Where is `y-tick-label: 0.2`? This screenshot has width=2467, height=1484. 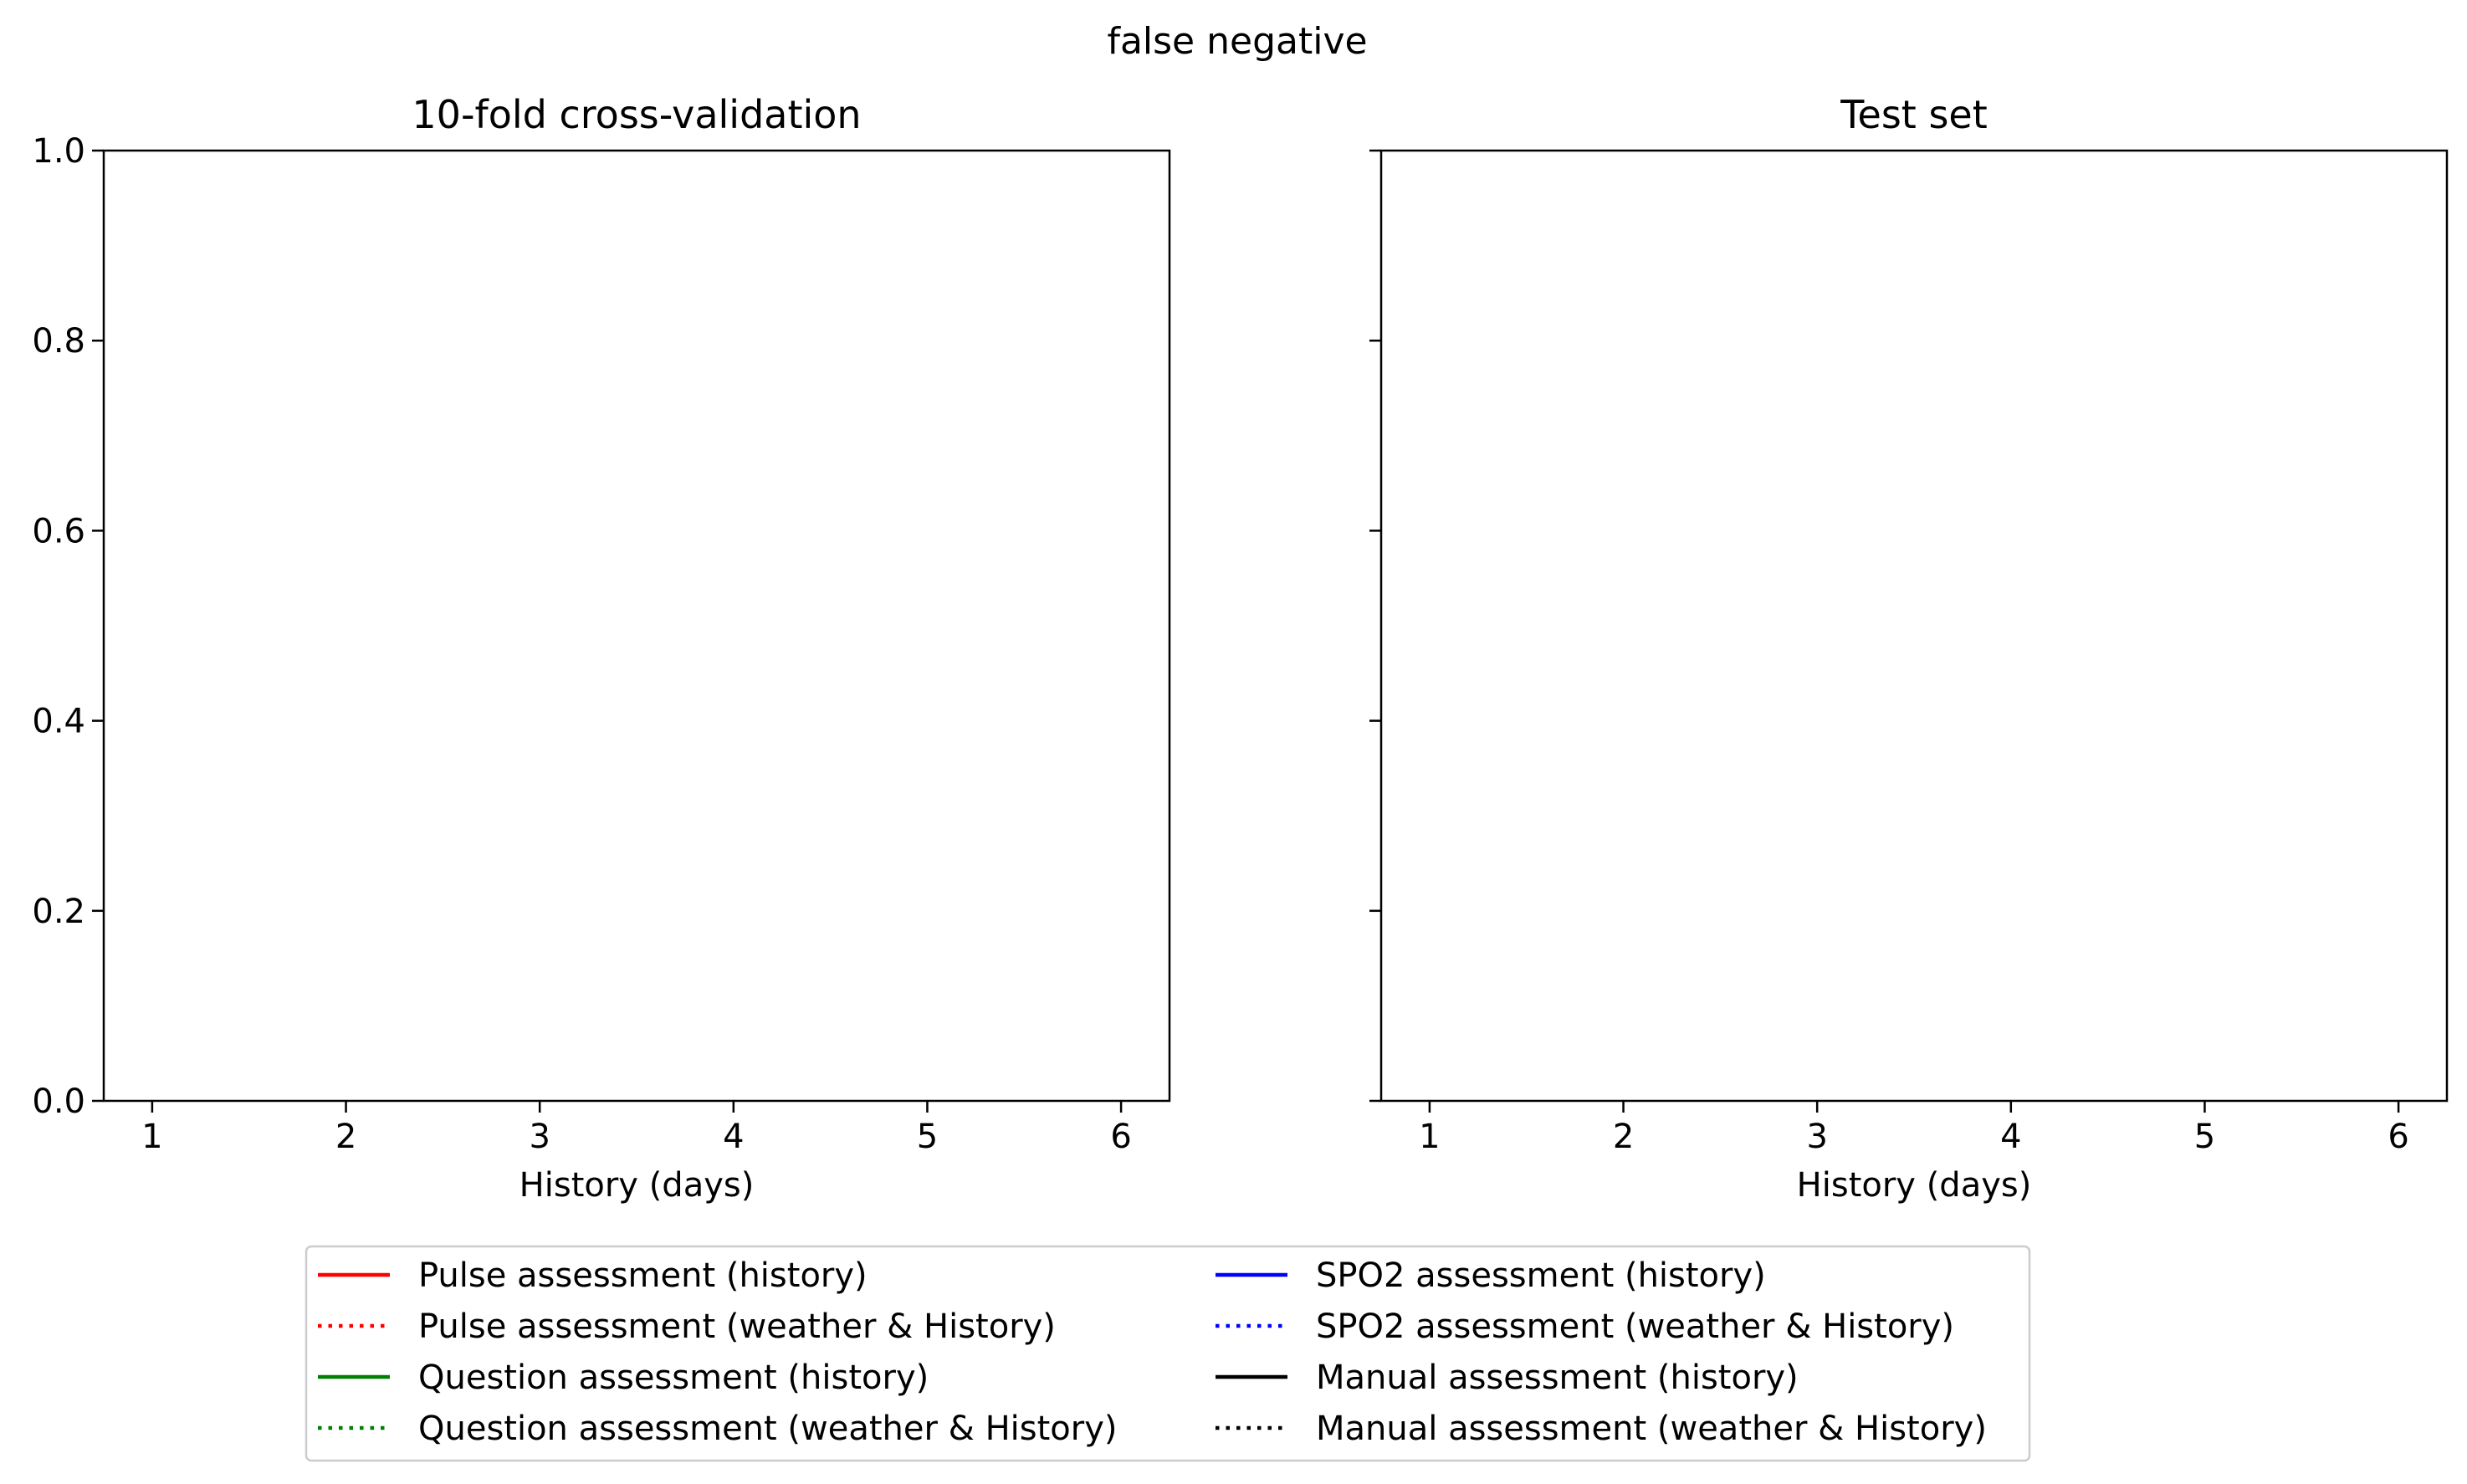
y-tick-label: 0.2 is located at coordinates (58, 912).